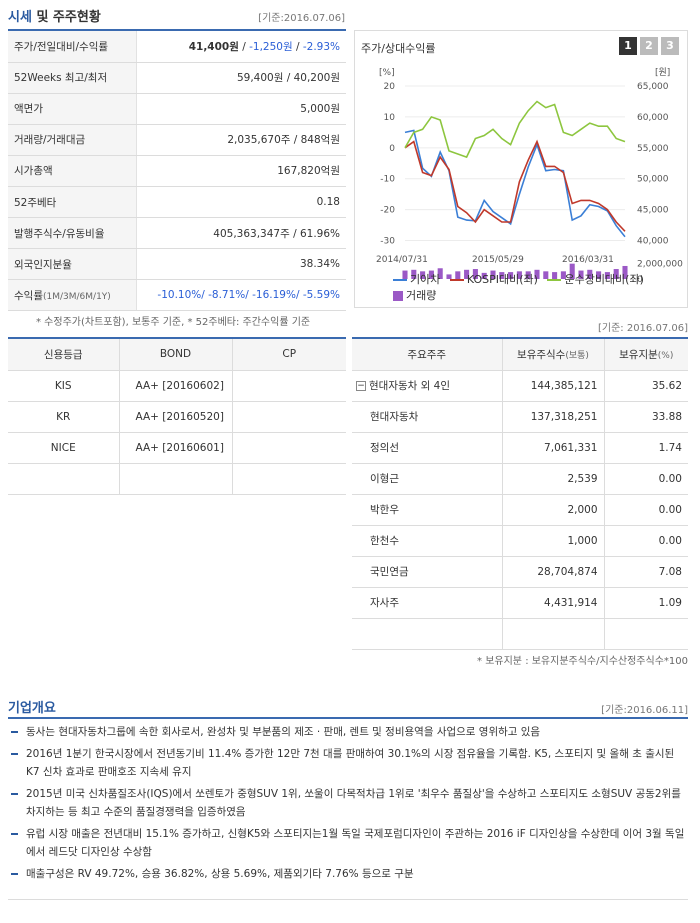 Image resolution: width=700 pixels, height=923 pixels. I want to click on chart-page-1-button: 1, so click(628, 46).